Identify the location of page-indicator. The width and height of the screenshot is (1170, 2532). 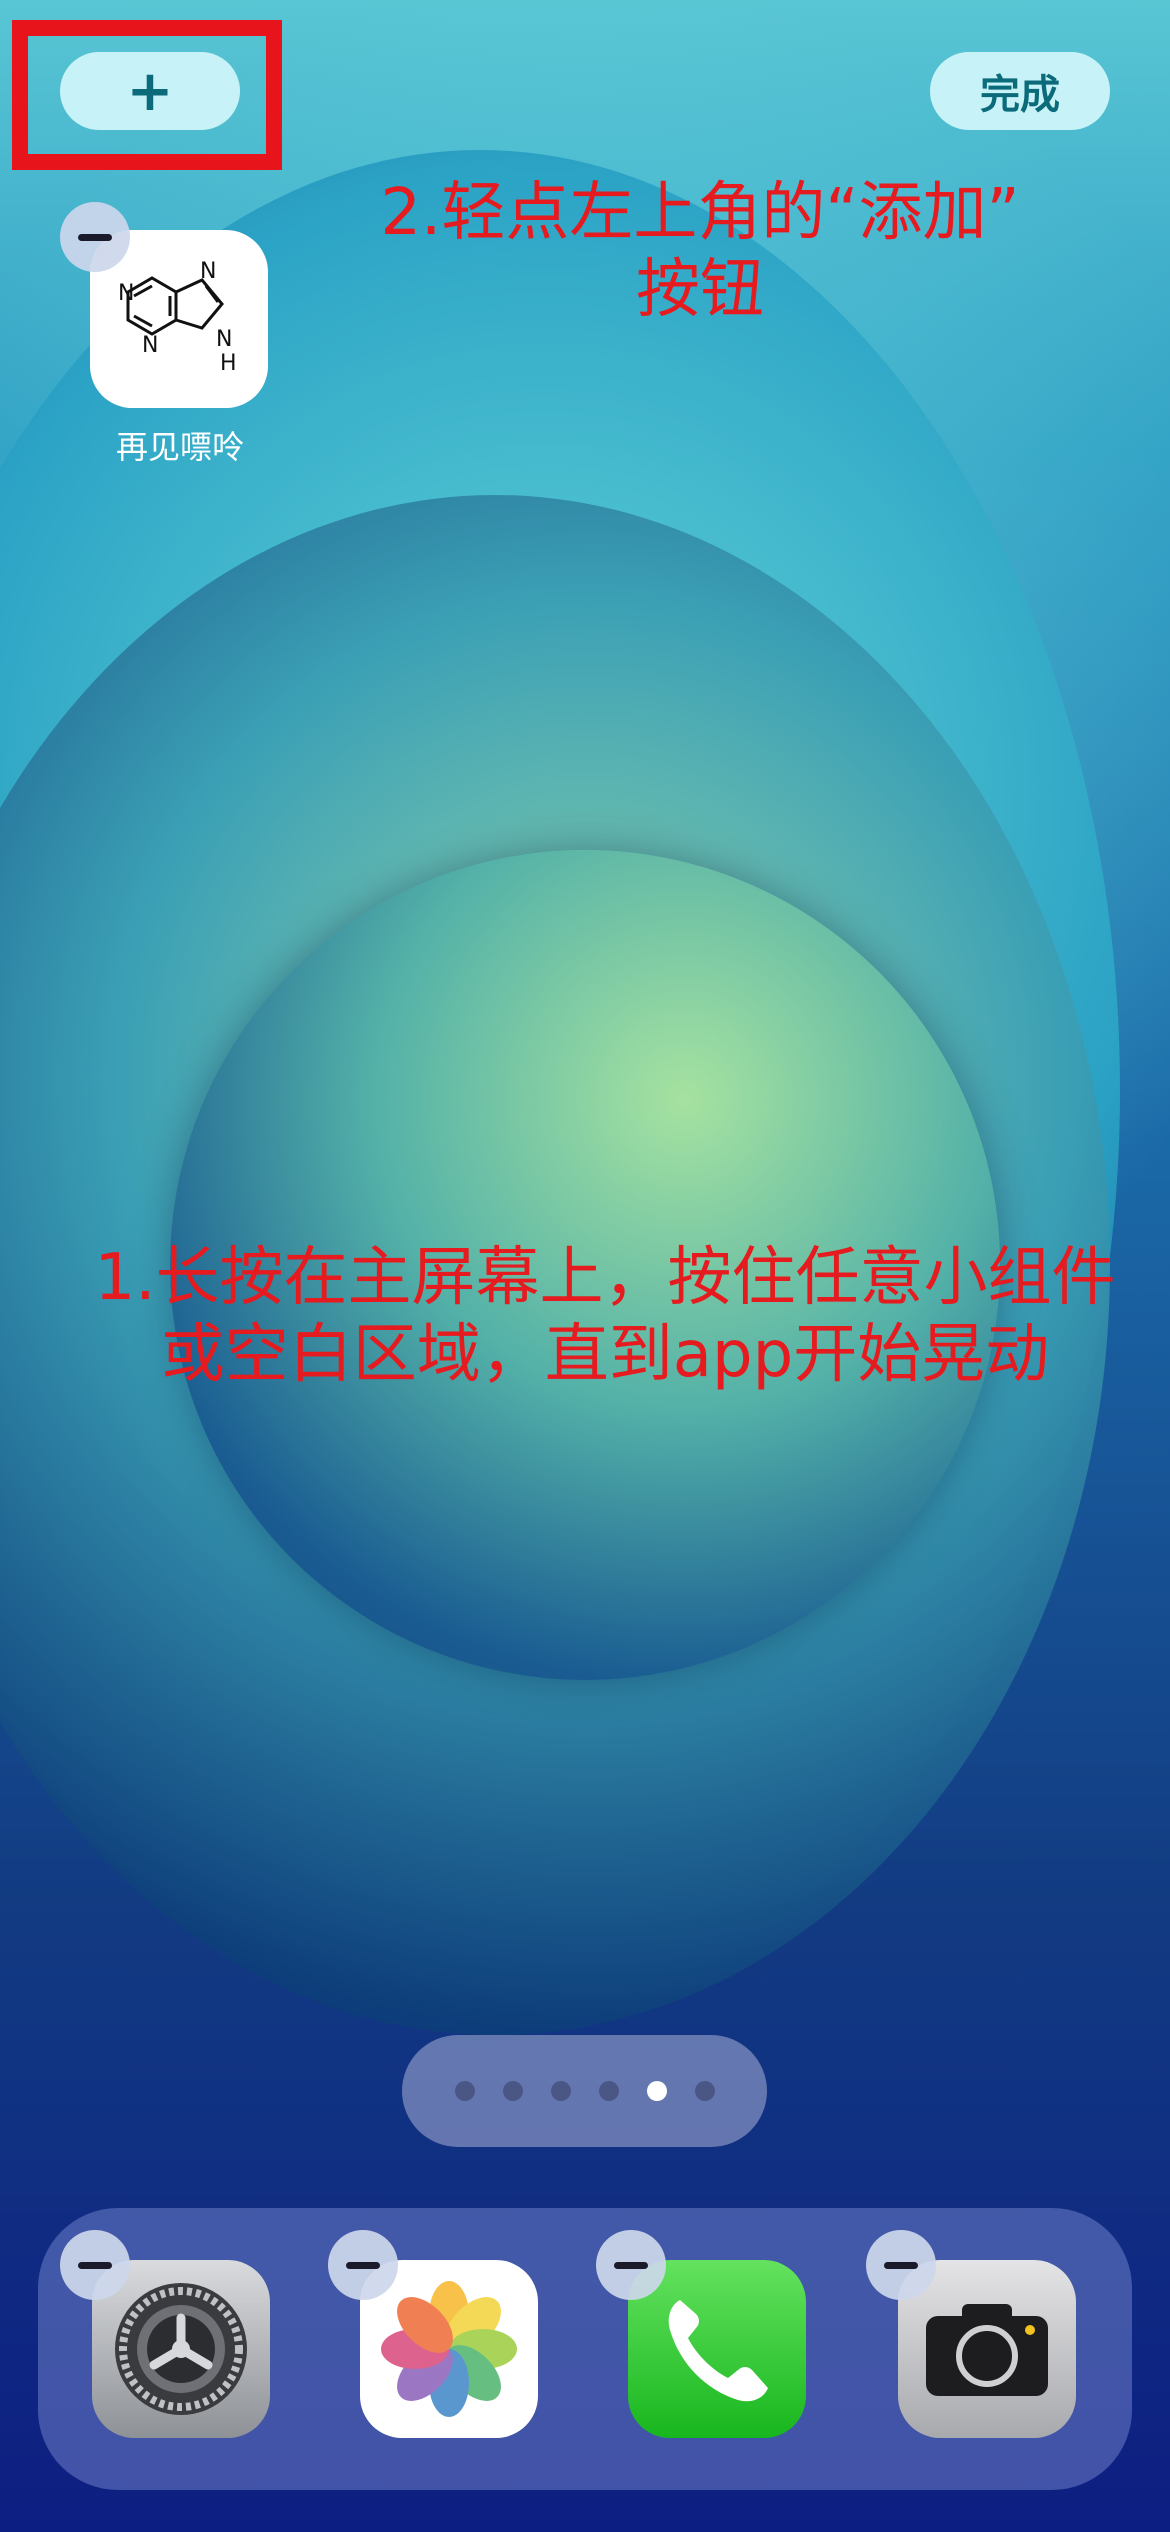
(584, 2091).